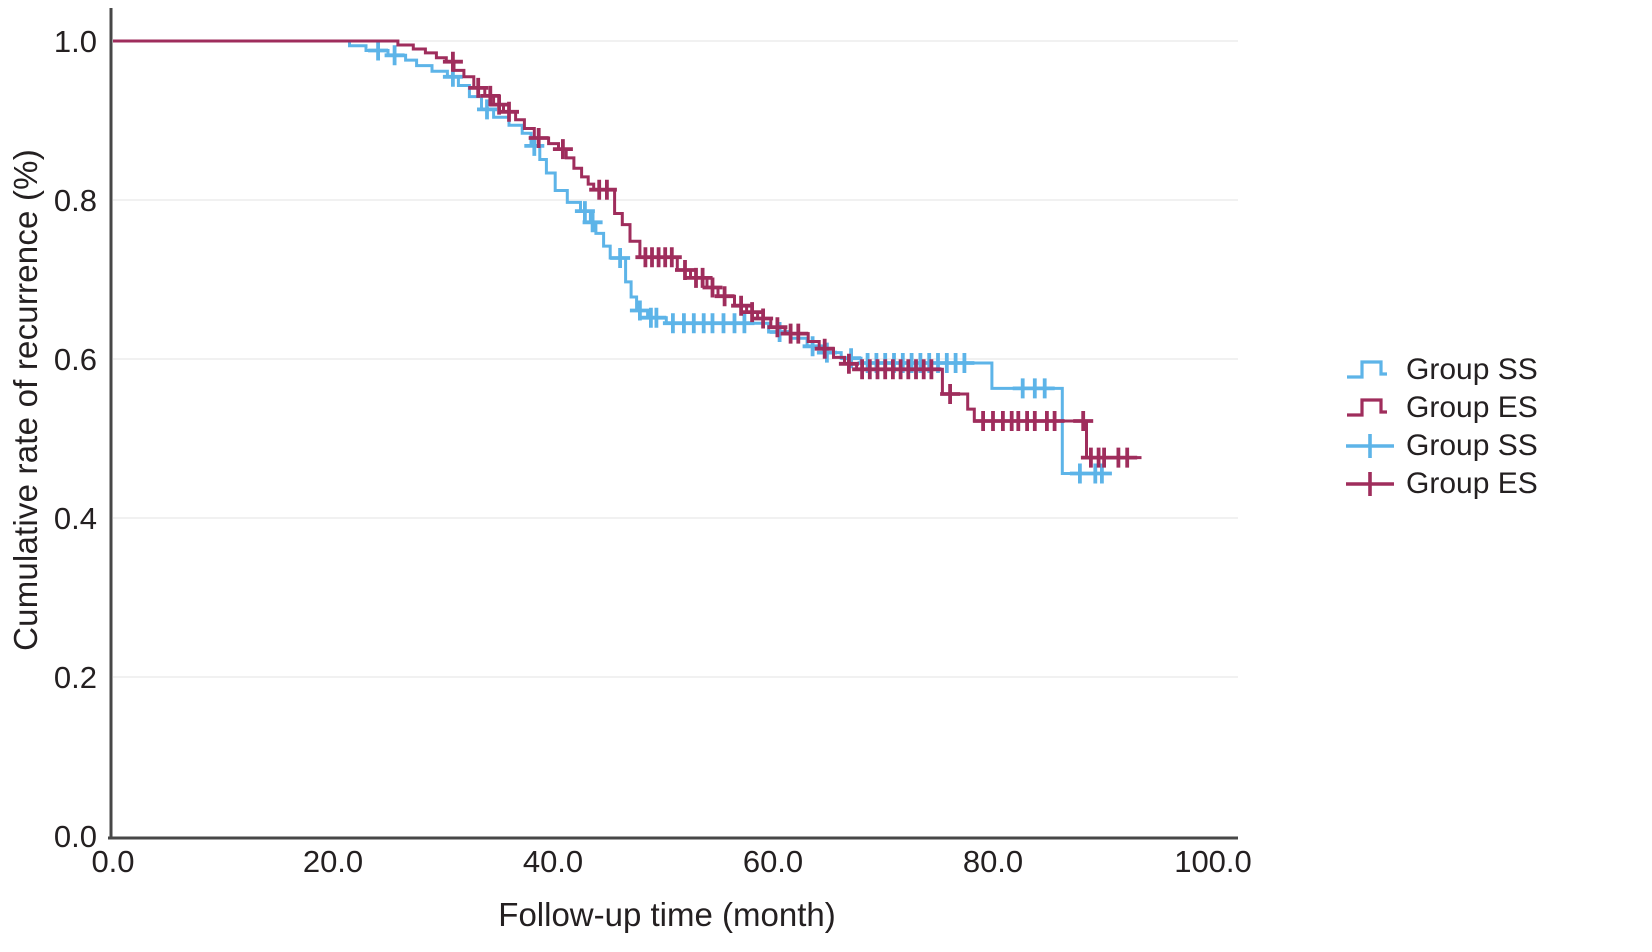  I want to click on legend-item-group-ss-line: Group SS, so click(1441, 370).